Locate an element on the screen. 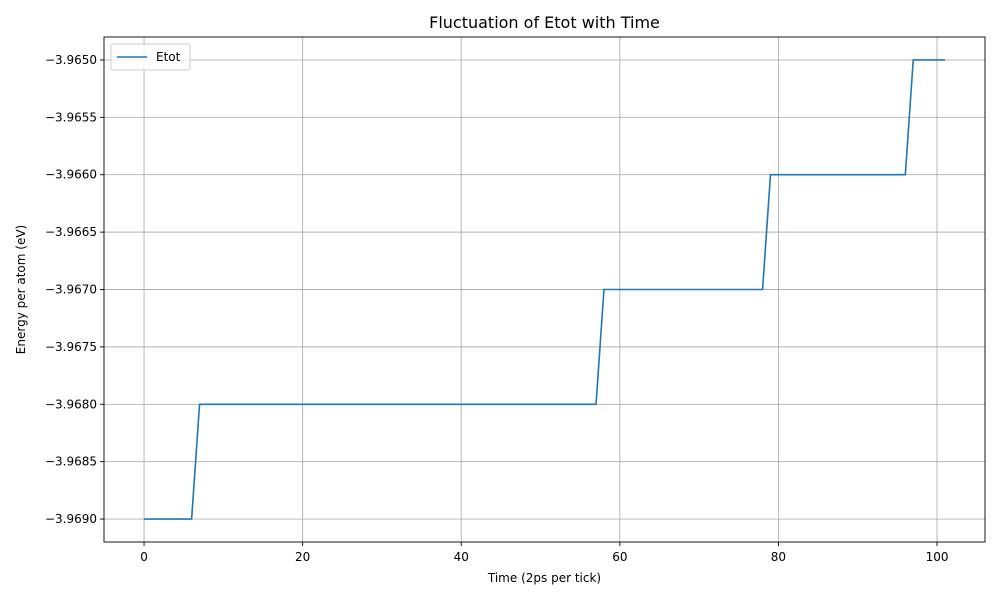  y-tick-label: −3.9670 is located at coordinates (71, 290).